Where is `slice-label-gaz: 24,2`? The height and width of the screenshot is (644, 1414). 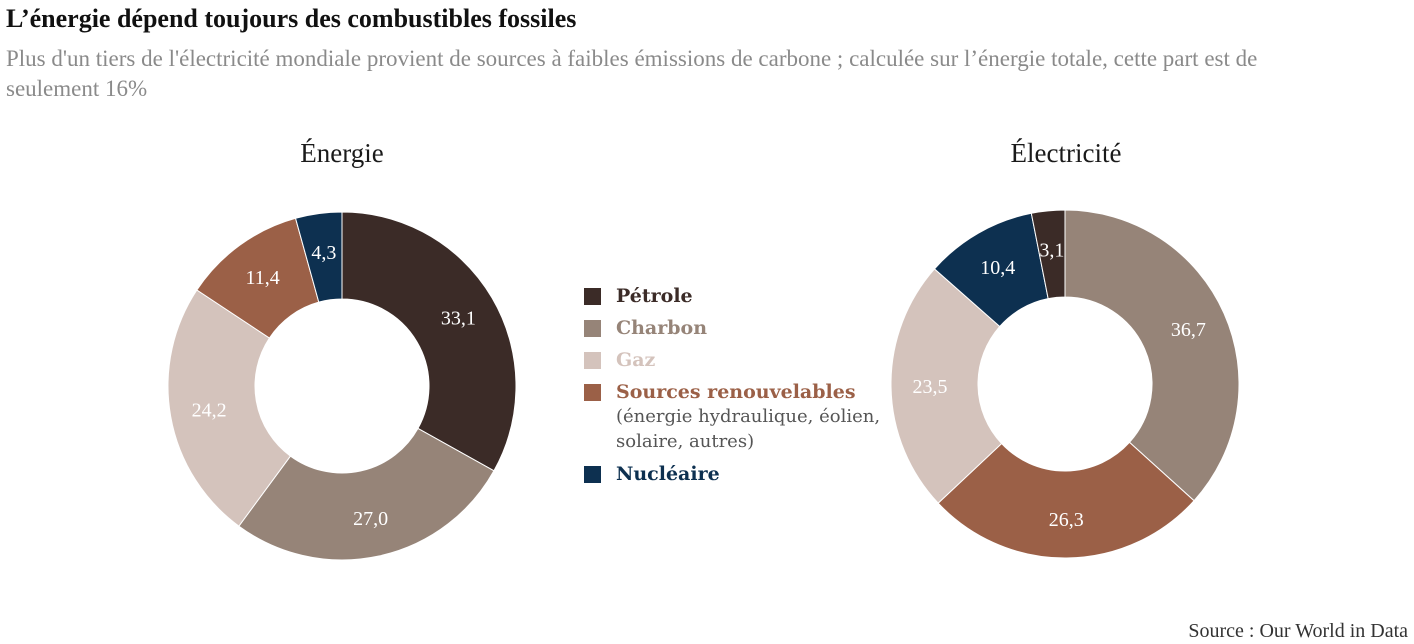 slice-label-gaz: 24,2 is located at coordinates (209, 411).